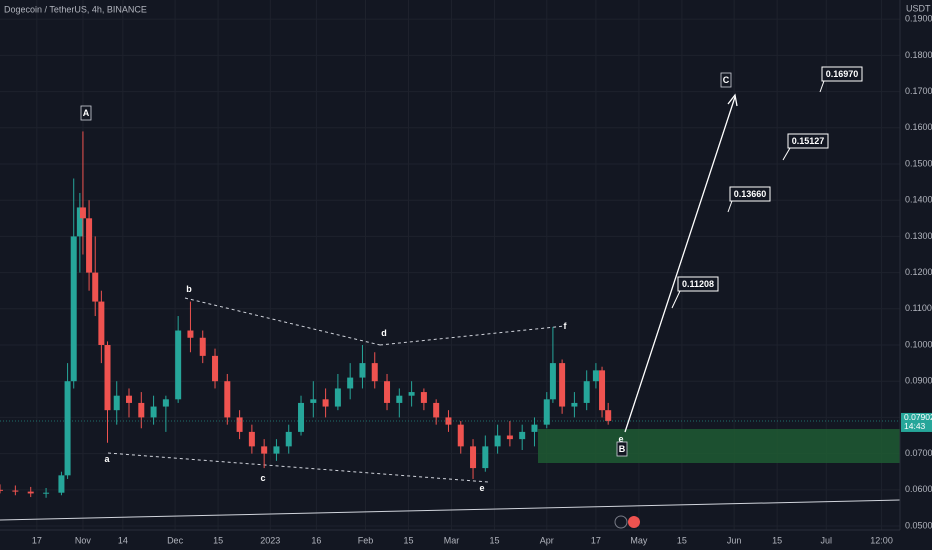 The width and height of the screenshot is (932, 550). Describe the element at coordinates (918, 417) in the screenshot. I see `last-price-label: 0.07902` at that location.